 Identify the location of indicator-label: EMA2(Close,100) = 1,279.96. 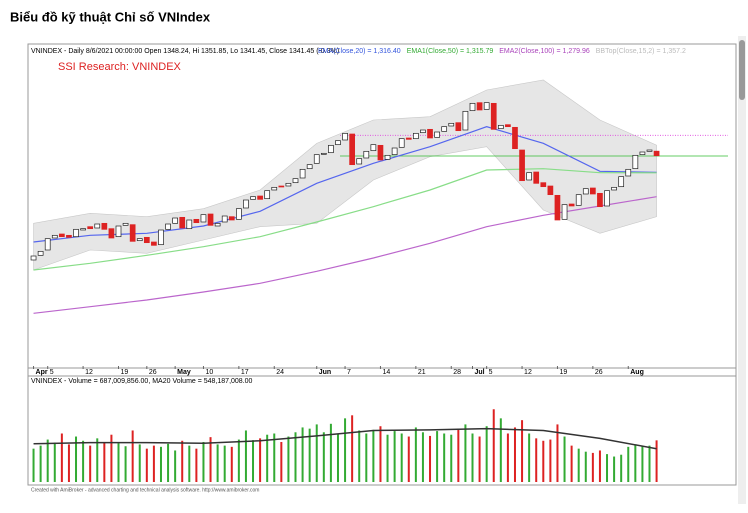
(544, 51).